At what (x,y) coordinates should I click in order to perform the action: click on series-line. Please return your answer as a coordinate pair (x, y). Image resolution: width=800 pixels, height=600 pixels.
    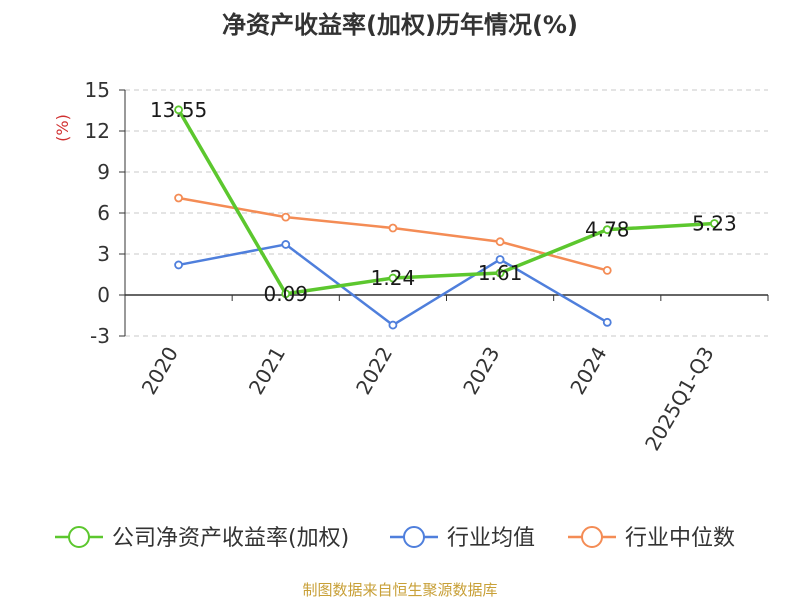
    Looking at the image, I should click on (393, 234).